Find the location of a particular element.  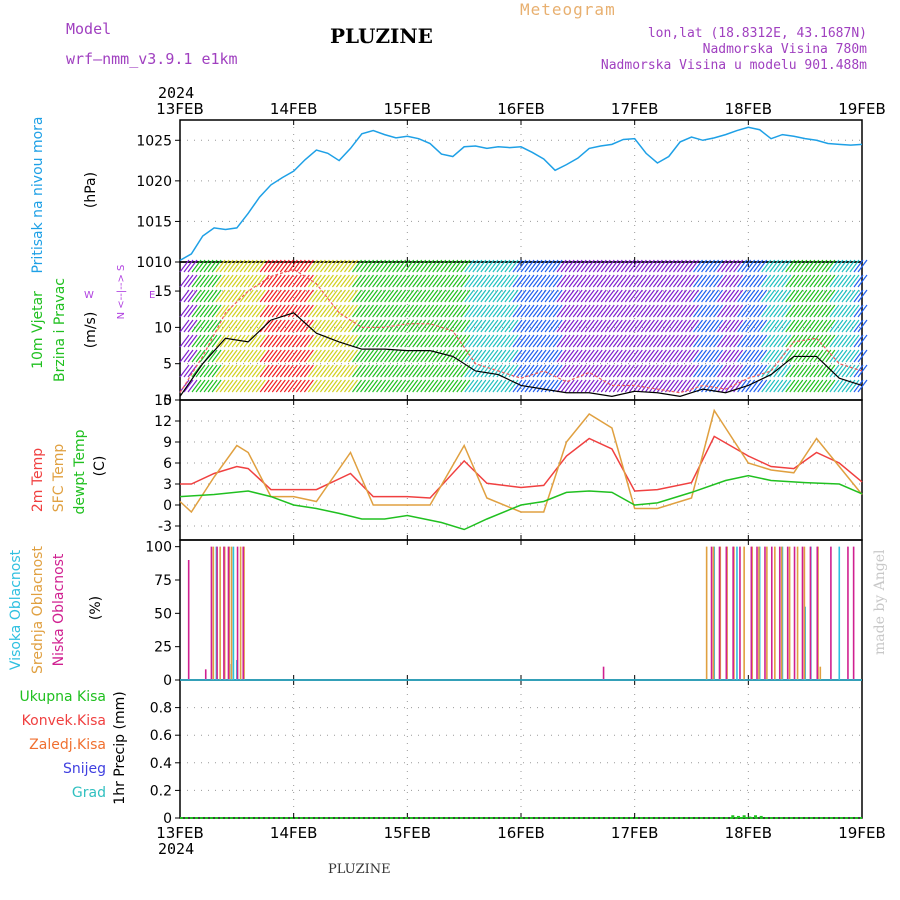

axis-title-cloud-low: Niska Oblacnost is located at coordinates (59, 609).